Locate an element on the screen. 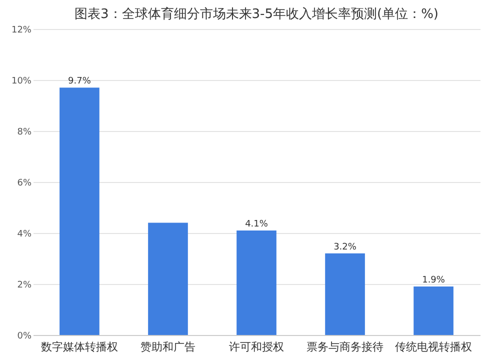 This screenshot has height=362, width=500. y-tick-label: 2% is located at coordinates (24, 285).